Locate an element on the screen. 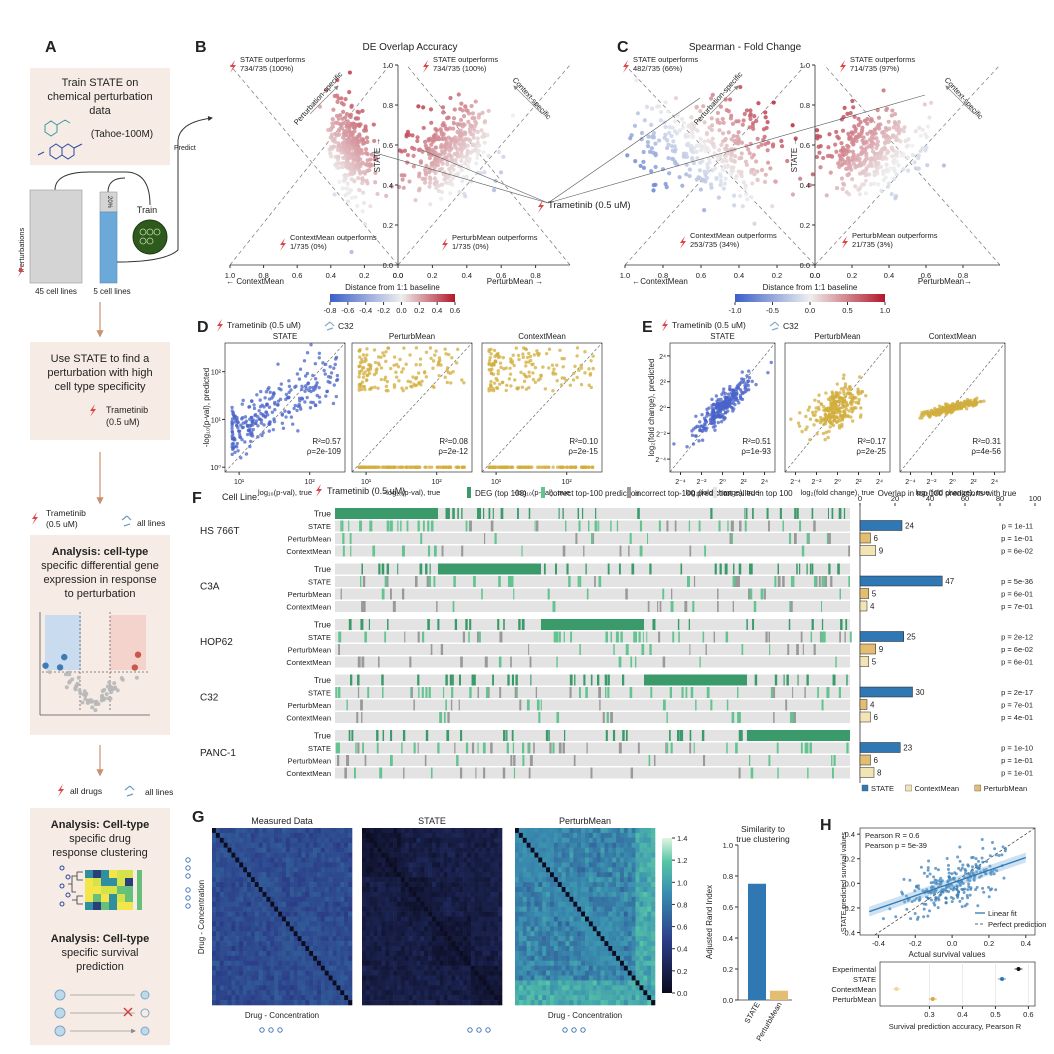 The height and width of the screenshot is (1054, 1054). heatmap-row is located at coordinates (592, 637).